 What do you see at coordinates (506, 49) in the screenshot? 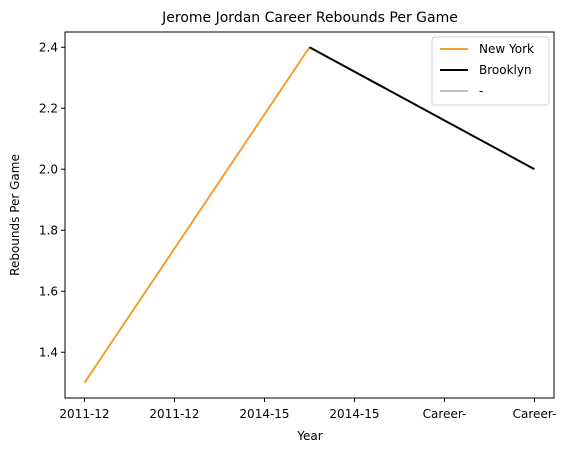
I see `legend-label: New York` at bounding box center [506, 49].